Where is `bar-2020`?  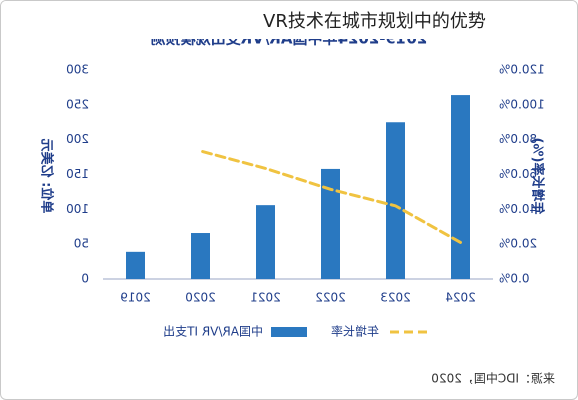
bar-2020 is located at coordinates (200, 256).